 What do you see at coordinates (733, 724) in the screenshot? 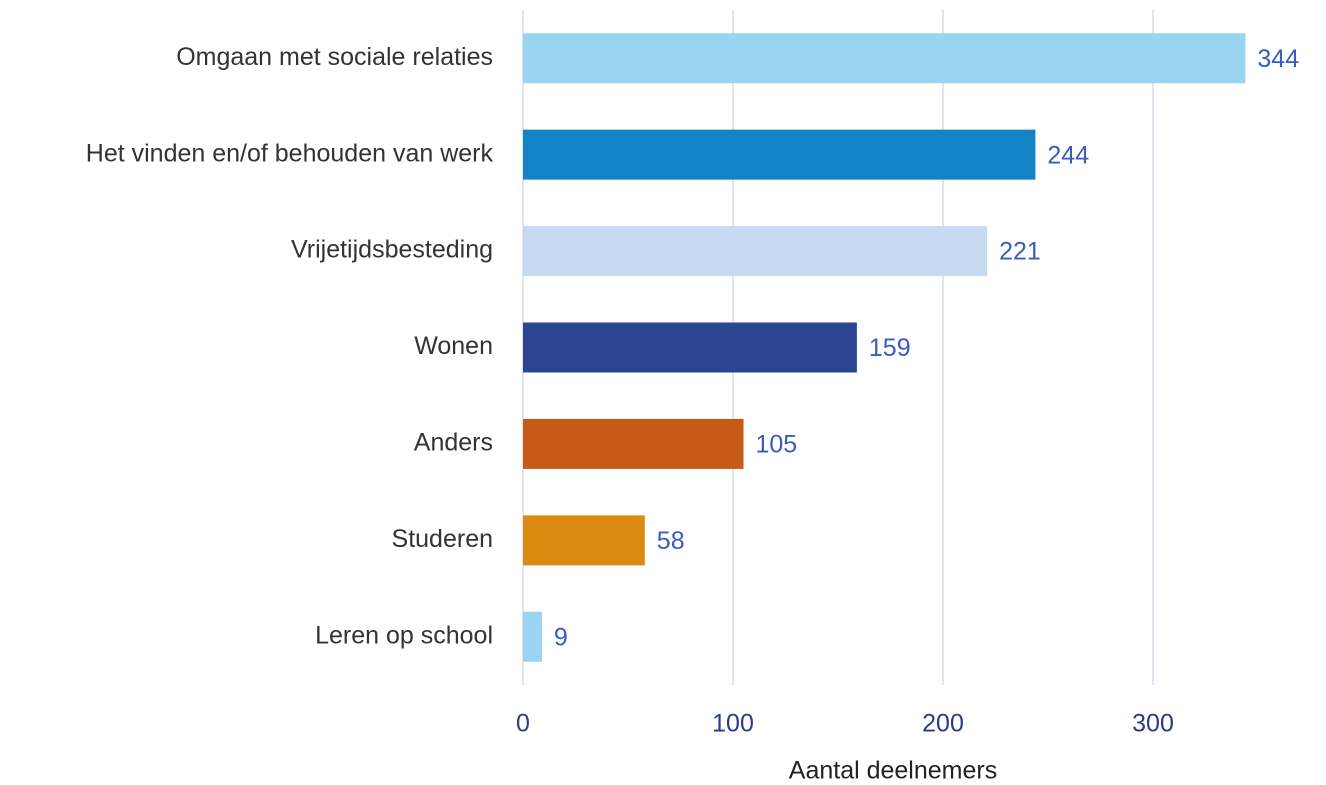
I see `x-tick-label: 100` at bounding box center [733, 724].